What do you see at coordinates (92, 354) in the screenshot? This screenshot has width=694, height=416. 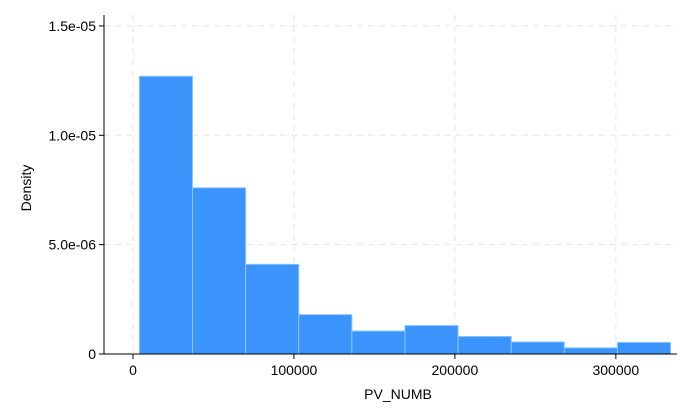 I see `y-tick-label: 0` at bounding box center [92, 354].